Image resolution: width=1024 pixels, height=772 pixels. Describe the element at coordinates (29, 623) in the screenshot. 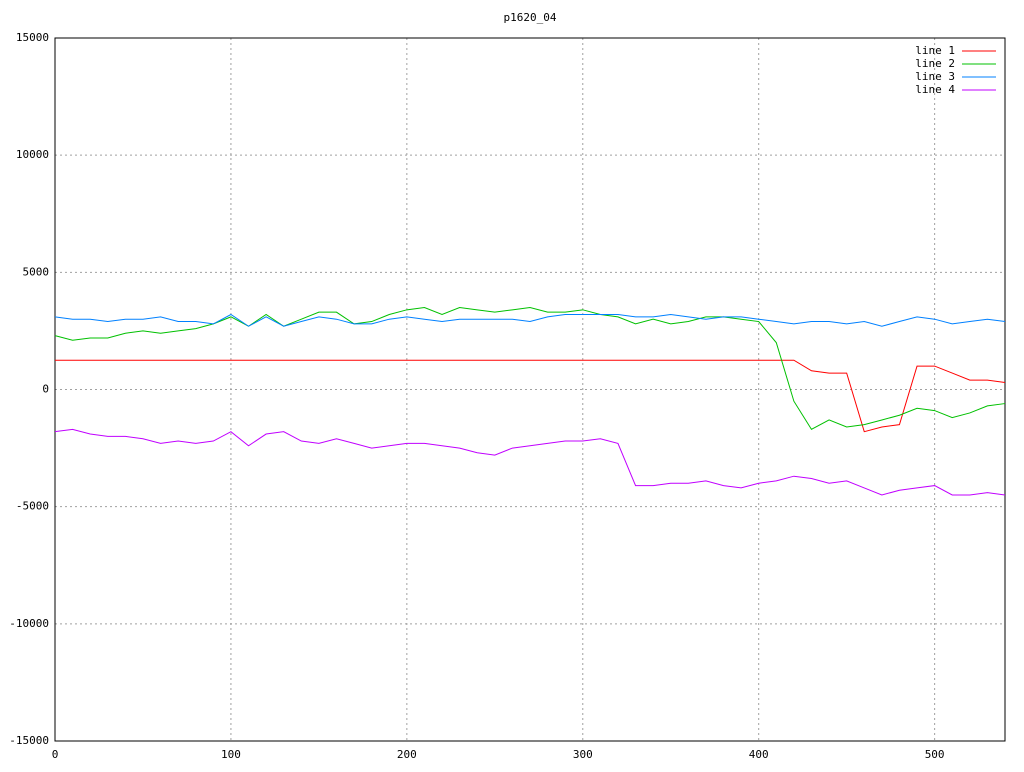

I see `y-tick-label: -10000` at that location.